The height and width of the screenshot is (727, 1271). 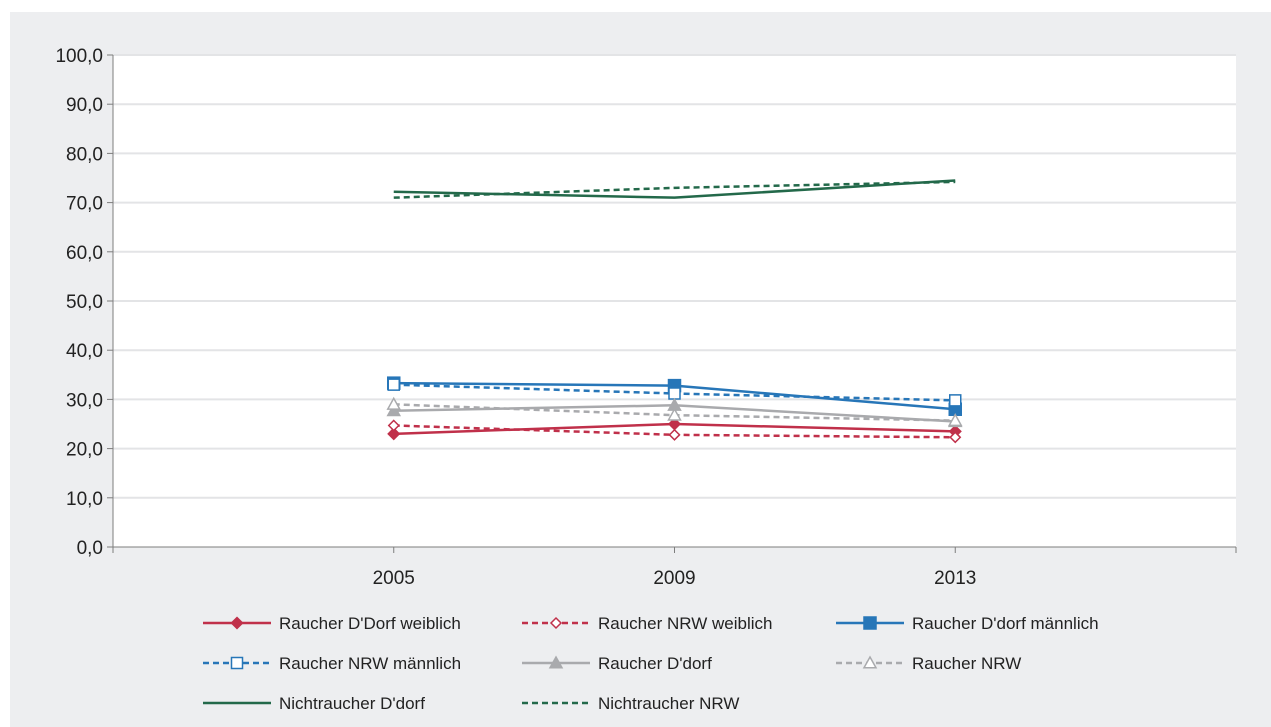 What do you see at coordinates (90, 548) in the screenshot?
I see `y-tick-label: 0,0` at bounding box center [90, 548].